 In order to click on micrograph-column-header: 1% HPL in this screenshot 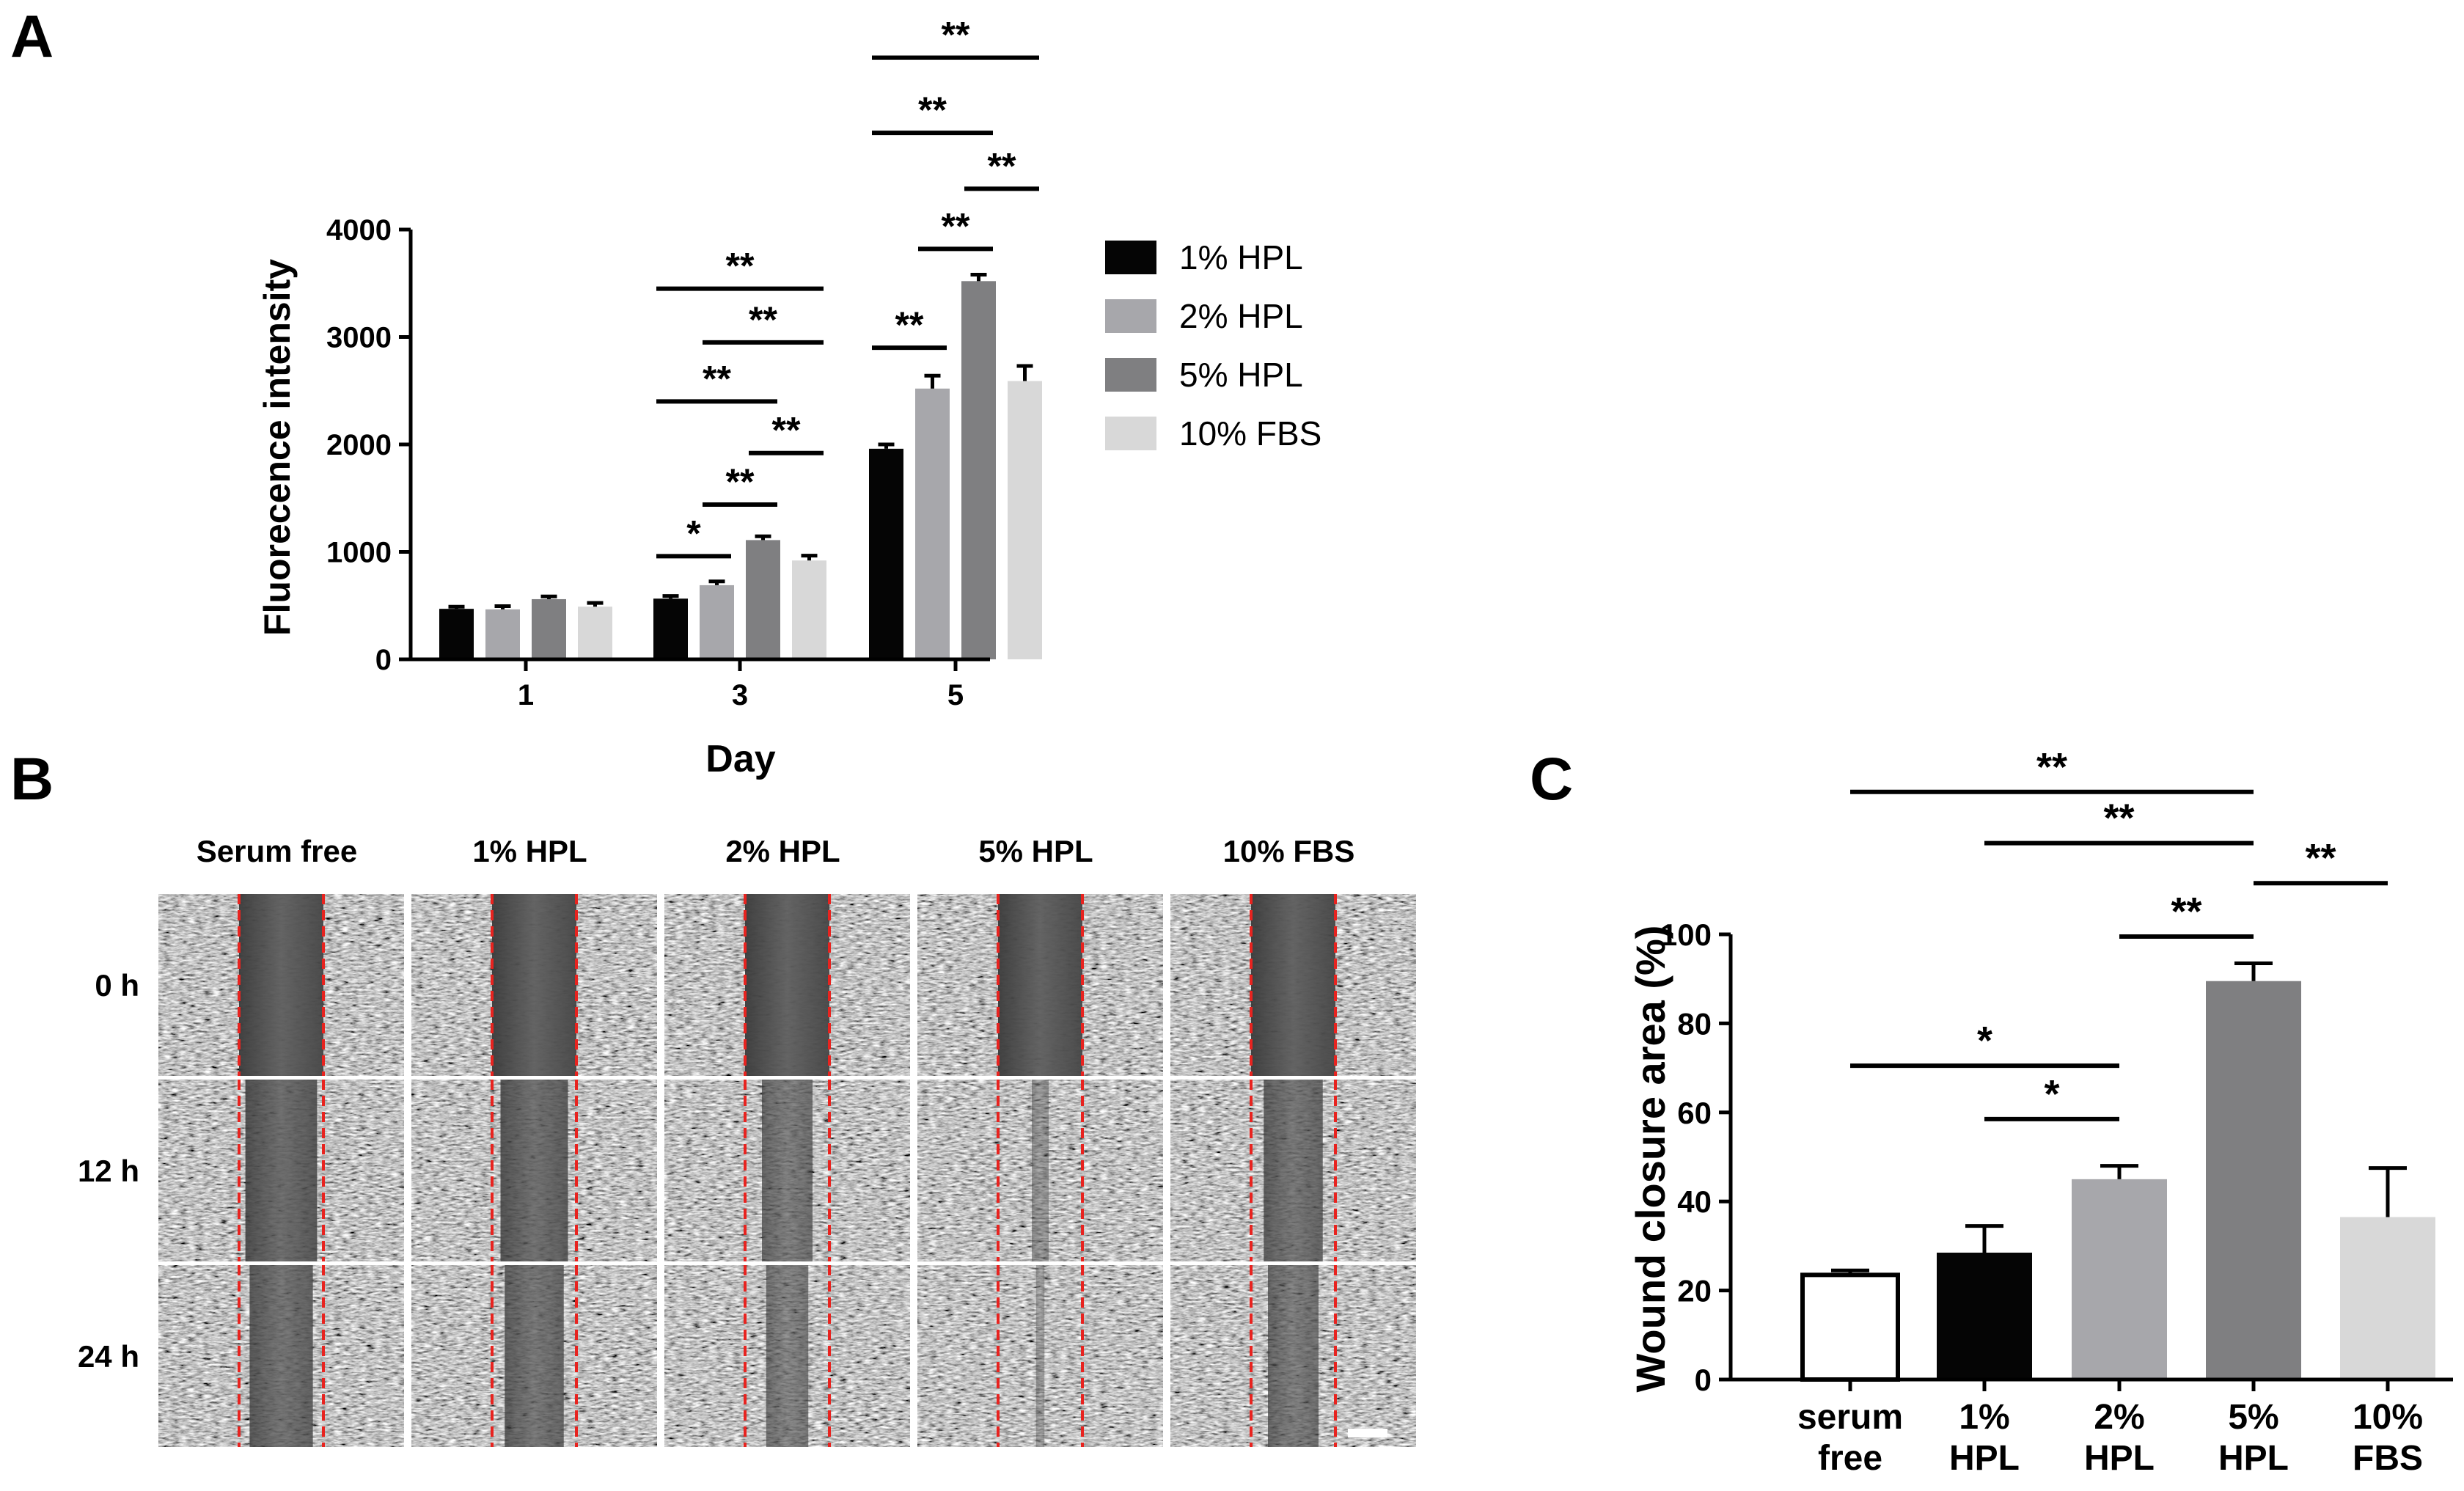, I will do `click(529, 851)`.